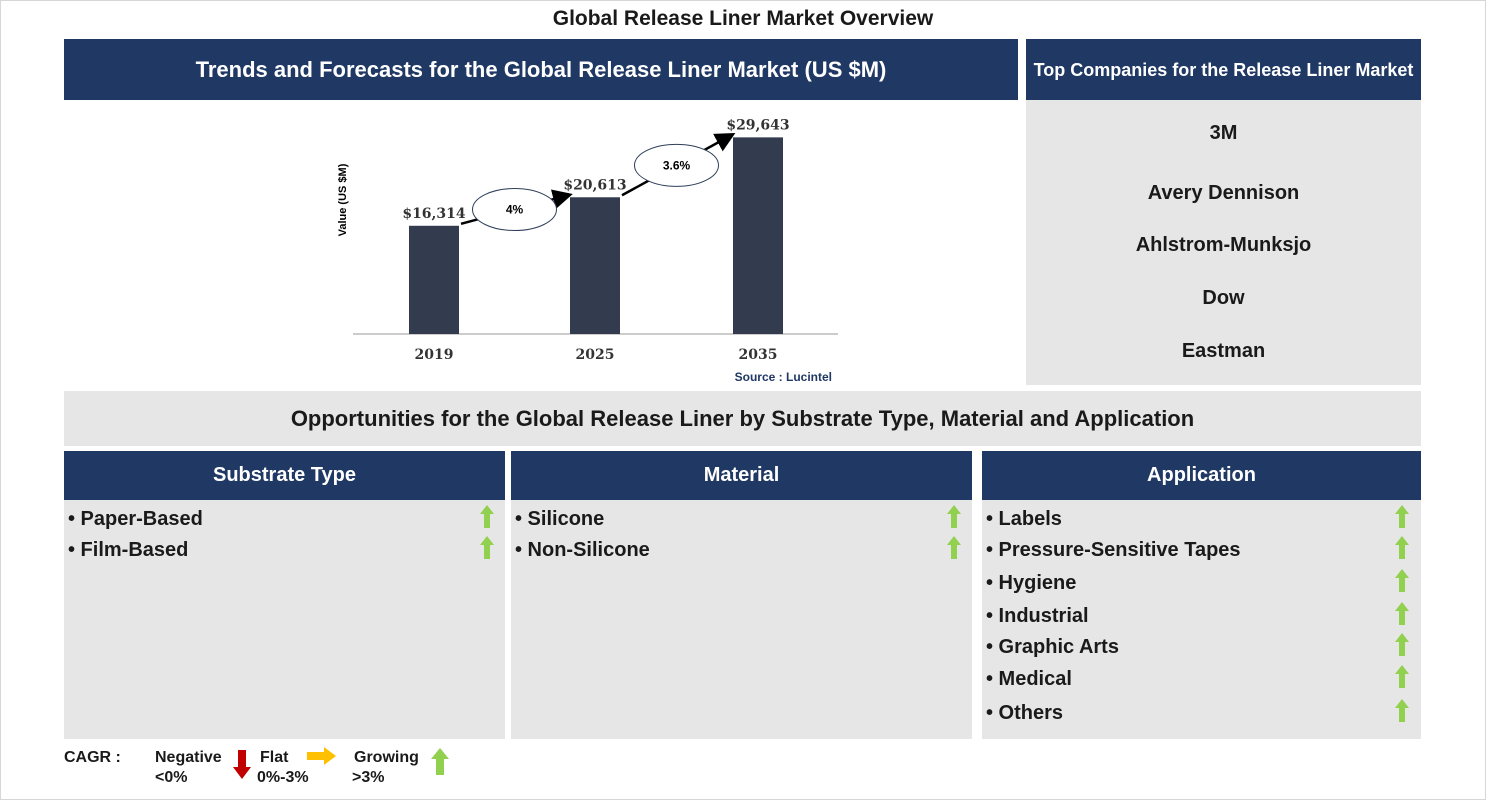 The height and width of the screenshot is (800, 1486). Describe the element at coordinates (1037, 616) in the screenshot. I see `segment-item: • Industrial` at that location.